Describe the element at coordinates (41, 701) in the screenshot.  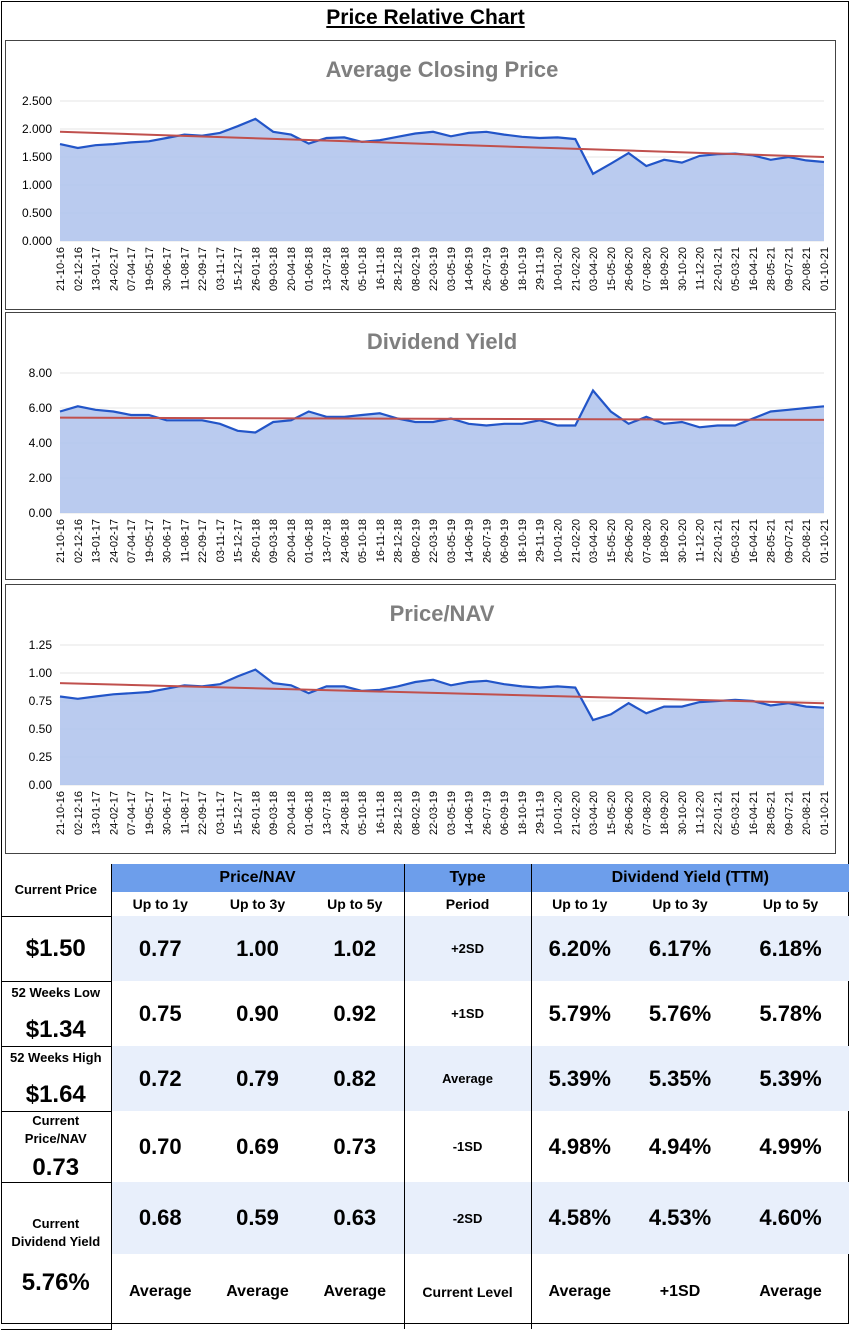
I see `y-tick-label: 0.75` at that location.